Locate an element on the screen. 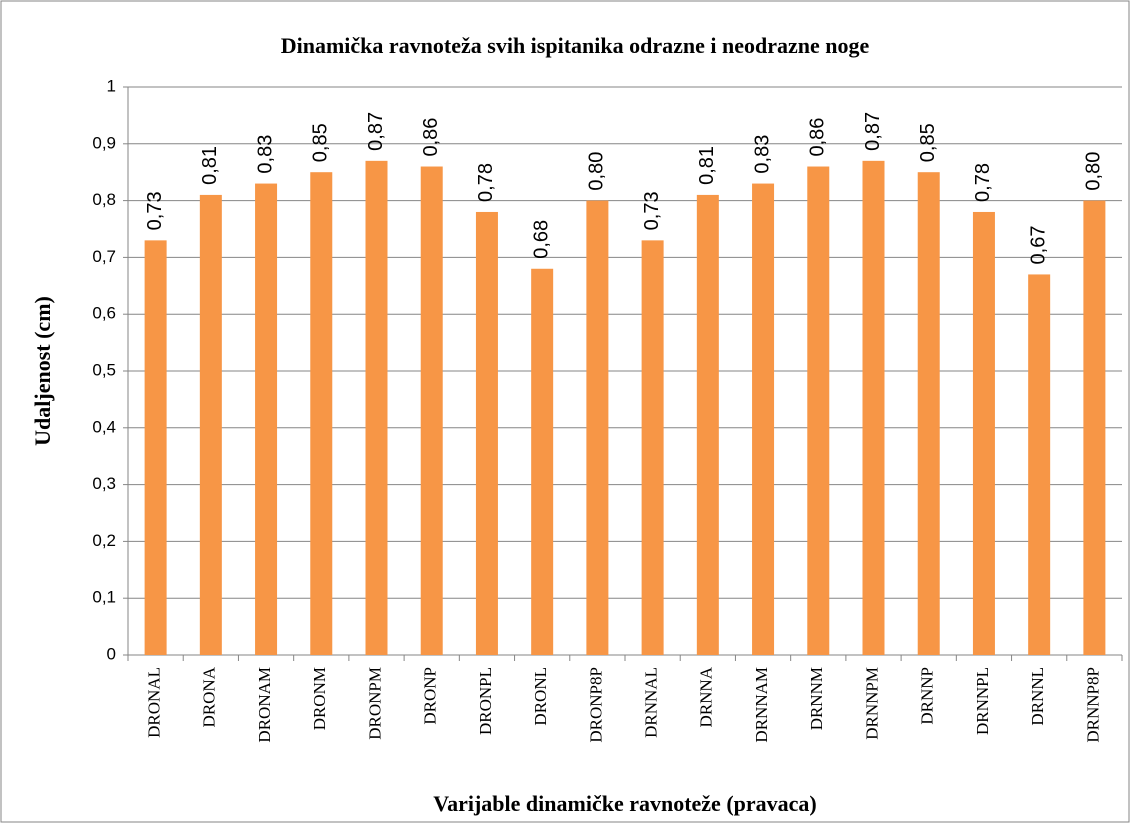  data-label: 0,67 is located at coordinates (1038, 245).